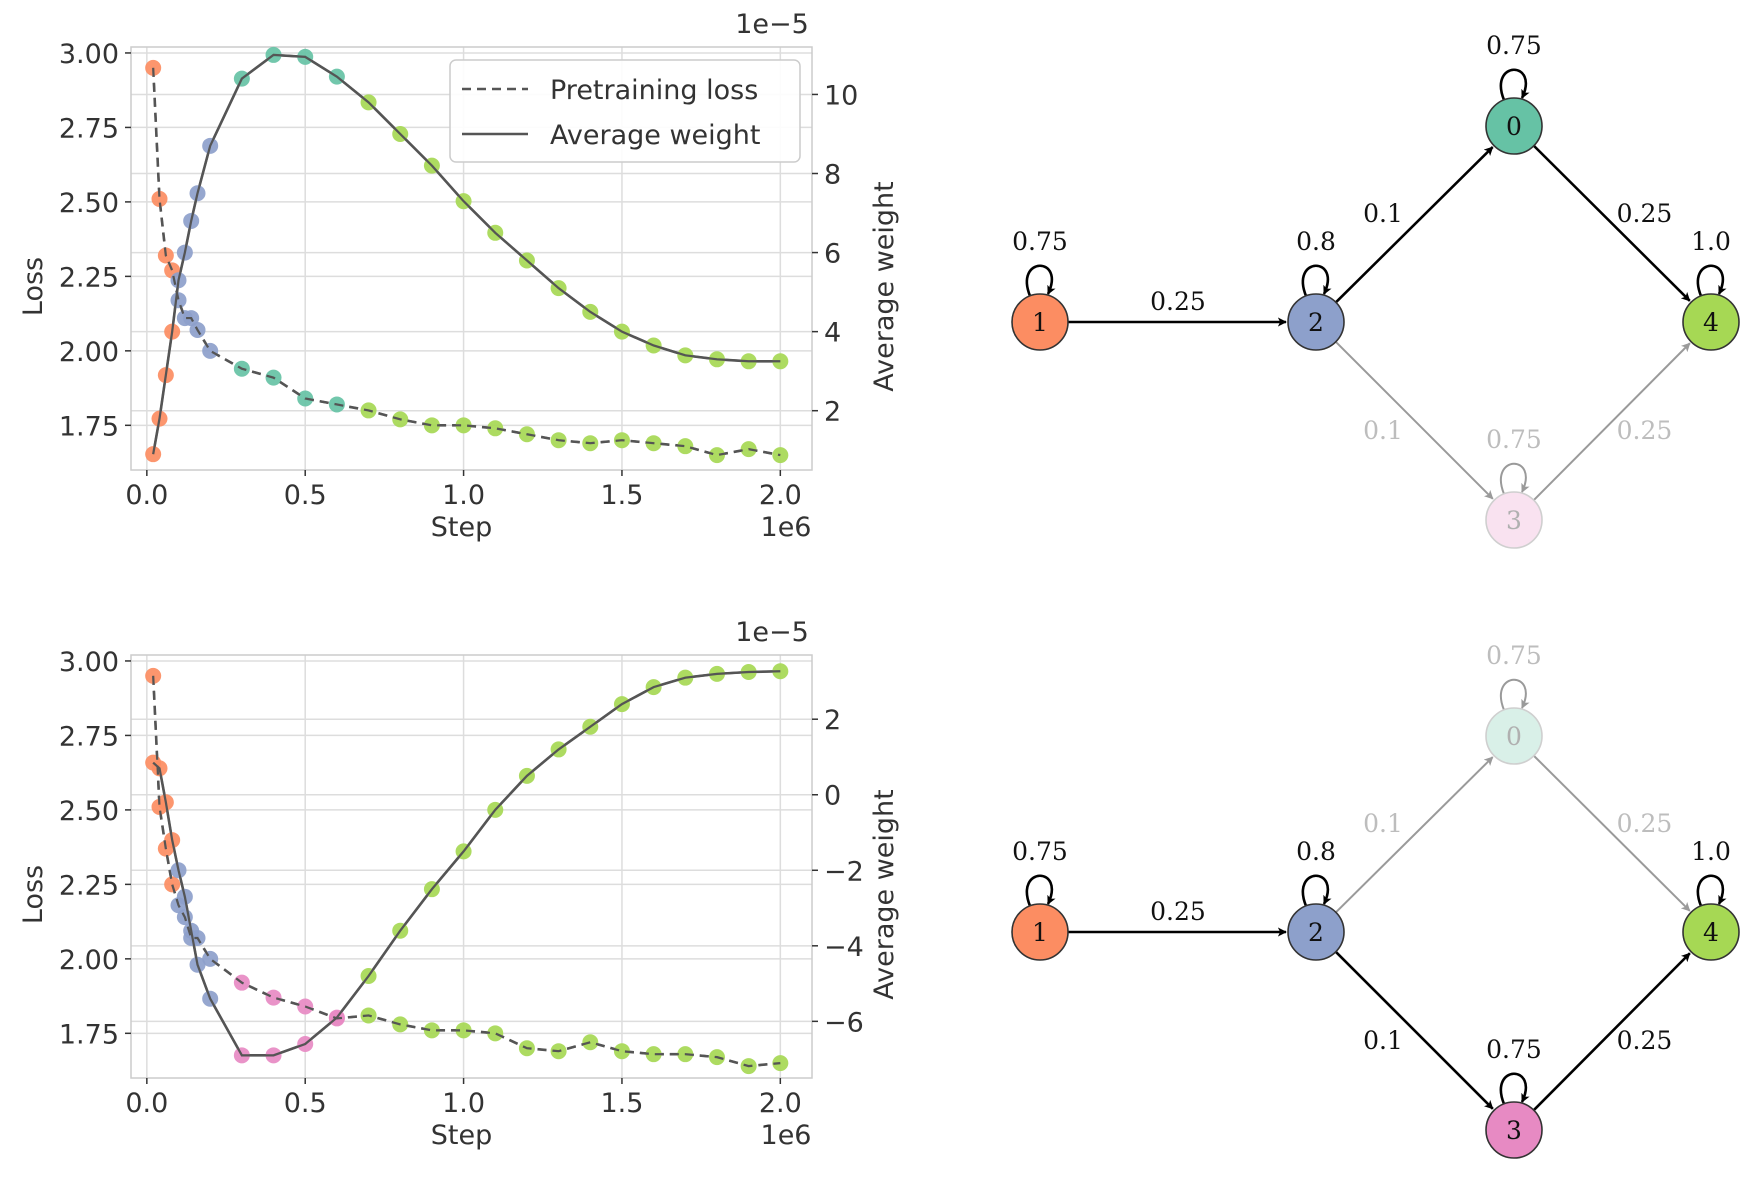  I want to click on x-offset-label: 1e6, so click(786, 527).